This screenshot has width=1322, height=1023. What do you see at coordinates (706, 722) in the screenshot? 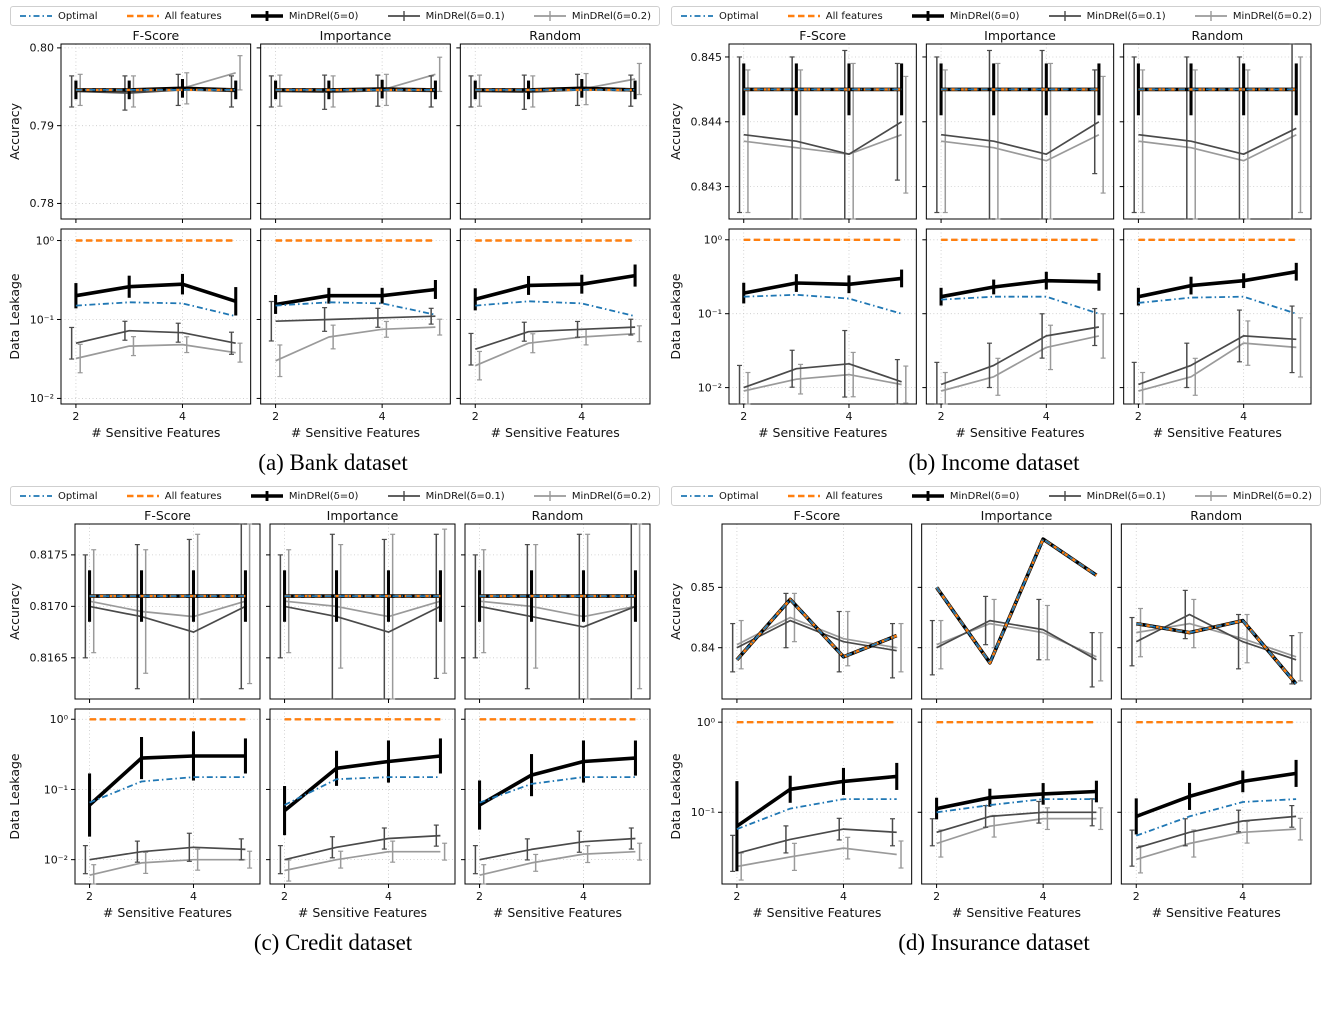
I see `y-tick-label: 10⁰` at bounding box center [706, 722].